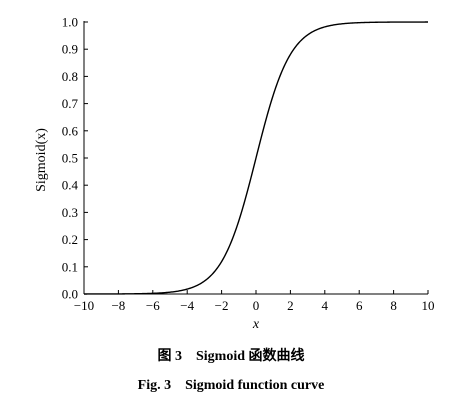 The height and width of the screenshot is (405, 462). I want to click on y-tick-label: 0.0, so click(70, 294).